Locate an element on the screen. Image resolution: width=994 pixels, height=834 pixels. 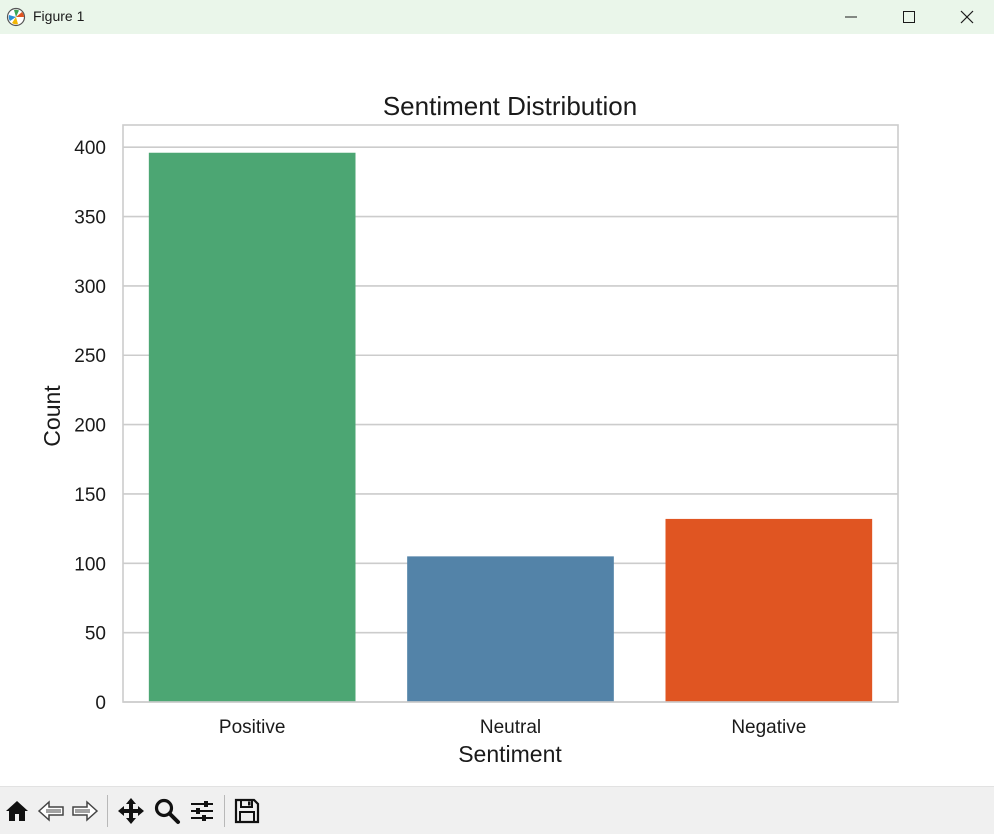
forward-button is located at coordinates (85, 811).